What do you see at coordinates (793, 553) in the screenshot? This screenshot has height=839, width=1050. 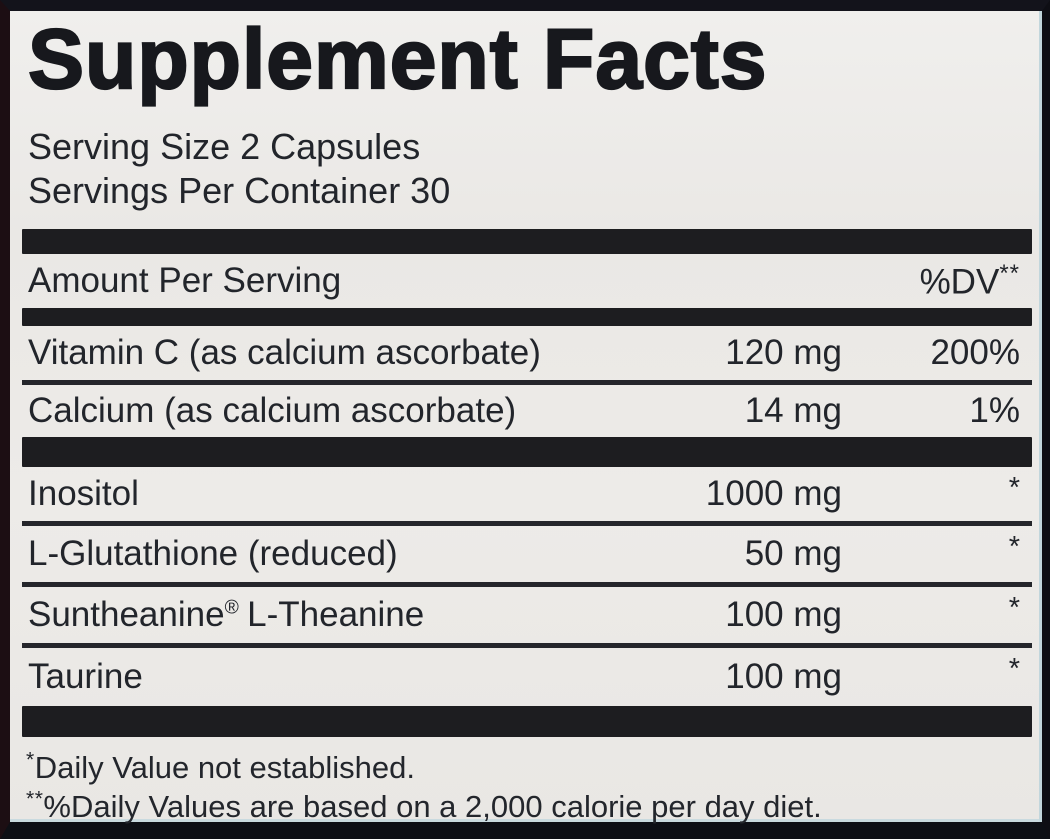 I see `ingredient-amount: 50 mg` at bounding box center [793, 553].